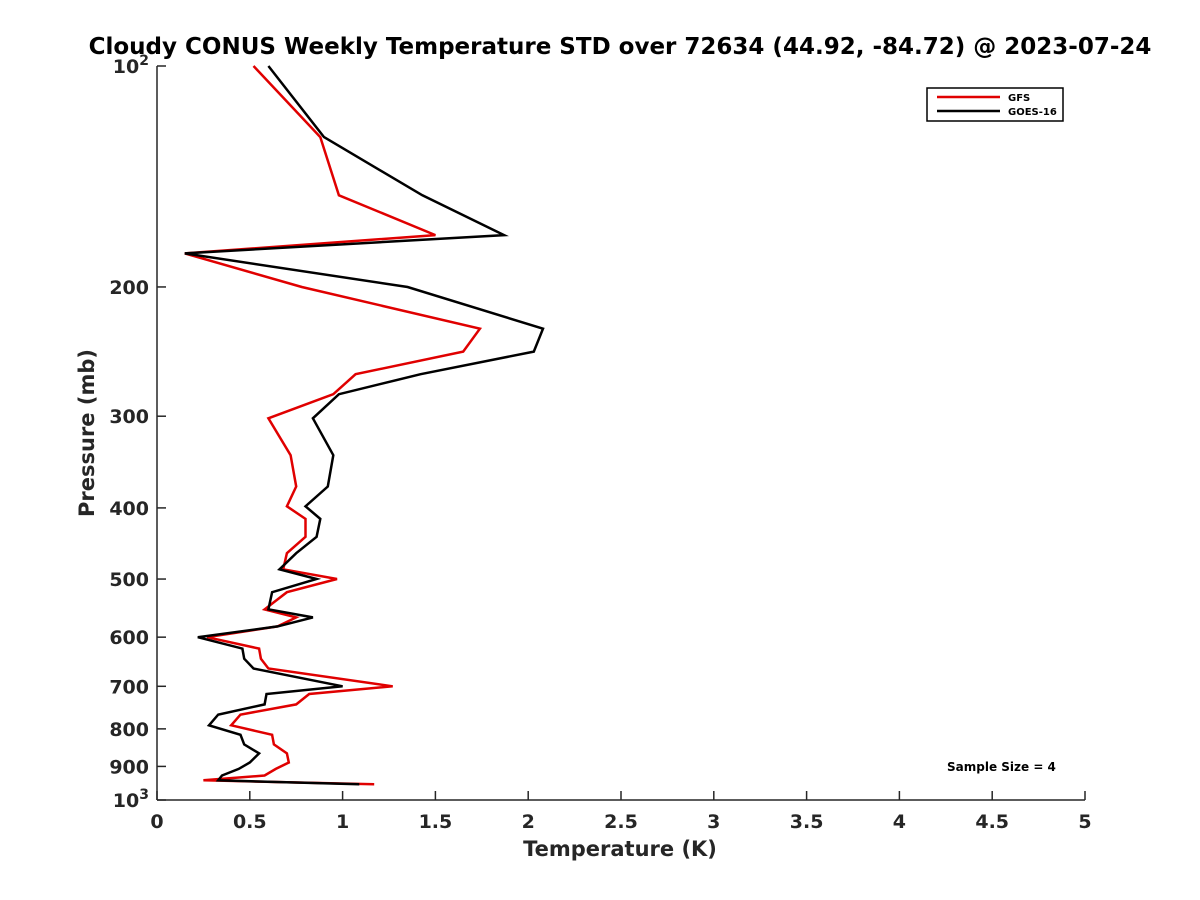 The height and width of the screenshot is (900, 1200). What do you see at coordinates (129, 767) in the screenshot?
I see `y-tick-label: 900` at bounding box center [129, 767].